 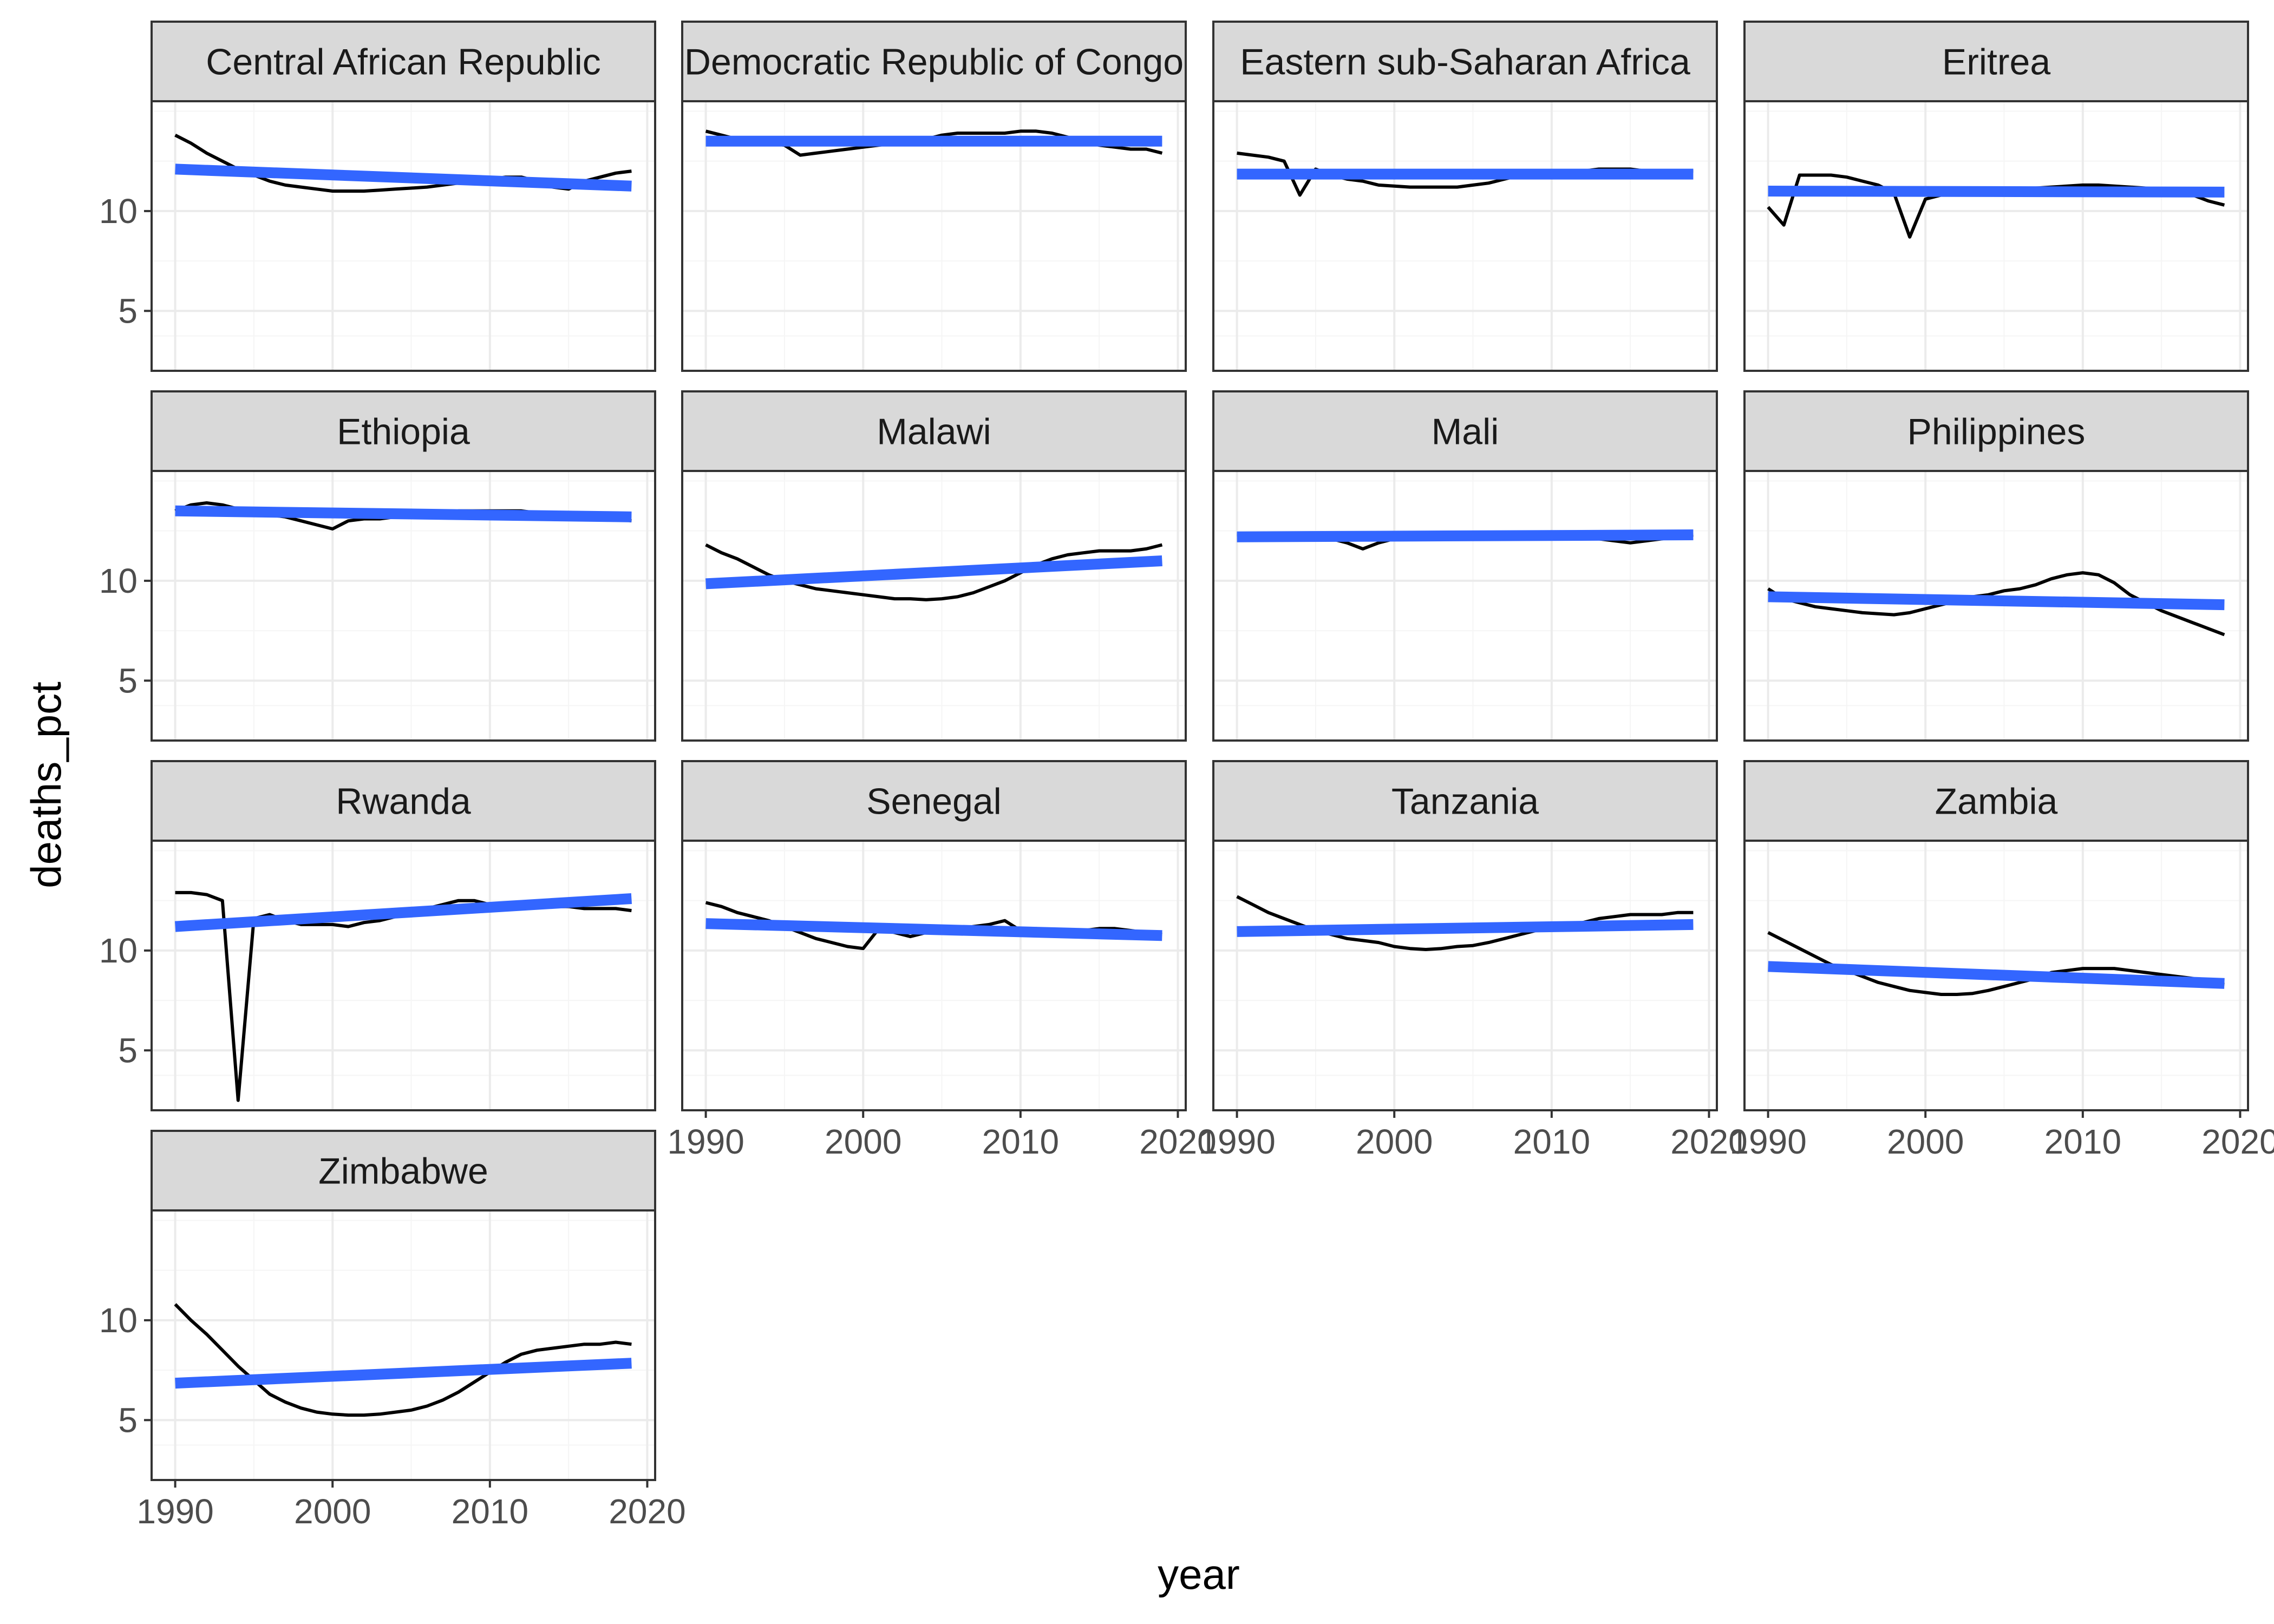 What do you see at coordinates (378, 936) in the screenshot?
I see `facet-panel: Rwanda 5 10` at bounding box center [378, 936].